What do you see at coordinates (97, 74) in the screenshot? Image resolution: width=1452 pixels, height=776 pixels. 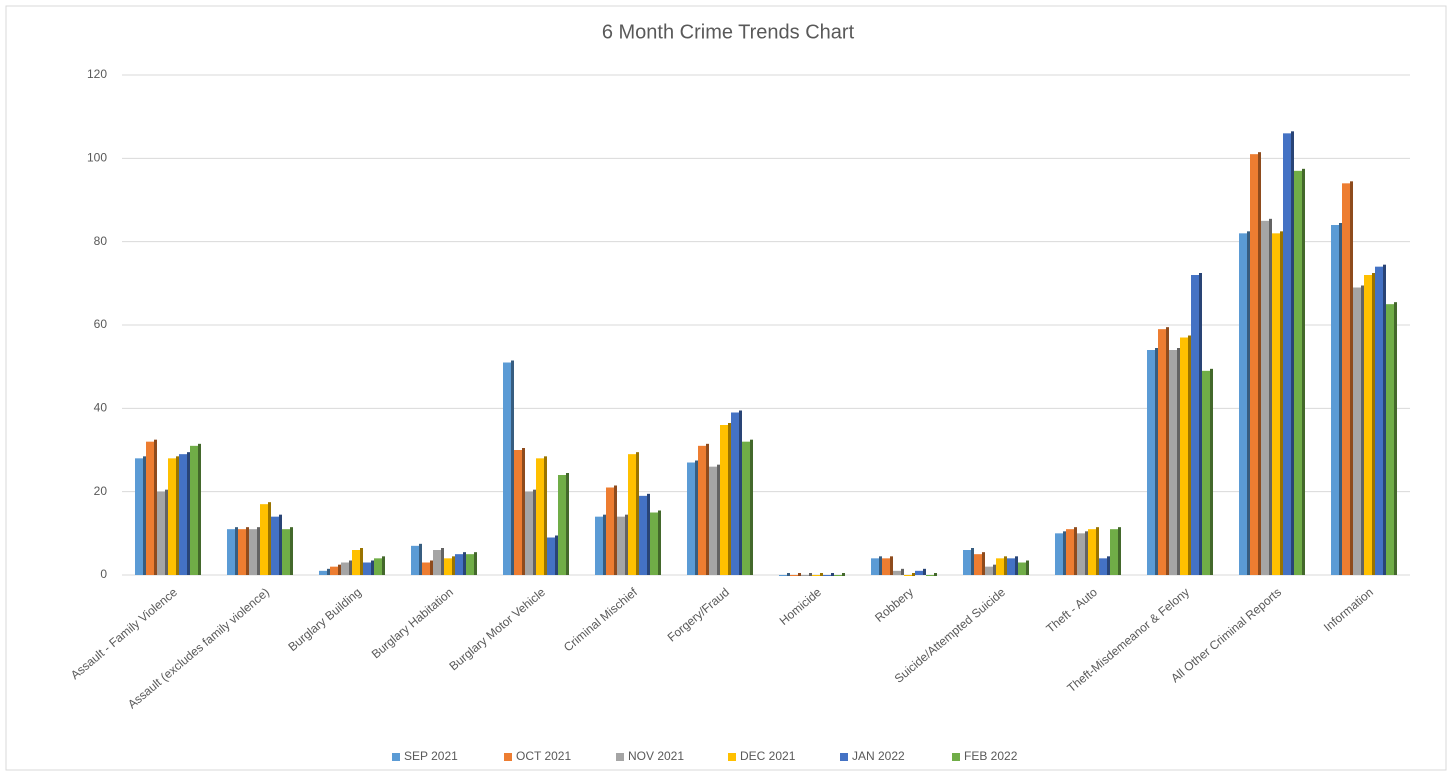 I see `y-tick-label: 120` at bounding box center [97, 74].